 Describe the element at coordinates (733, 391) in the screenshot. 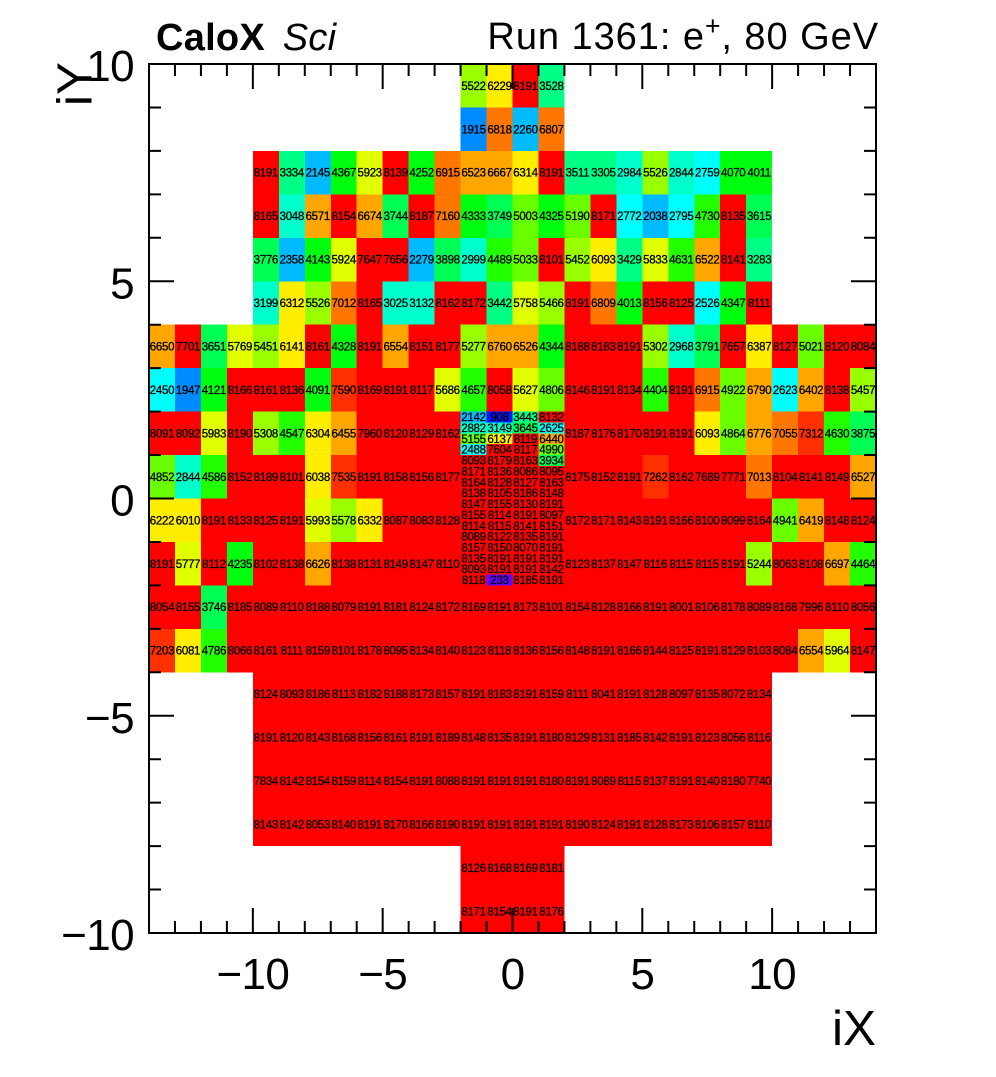

I see `svg-text: 4922` at that location.